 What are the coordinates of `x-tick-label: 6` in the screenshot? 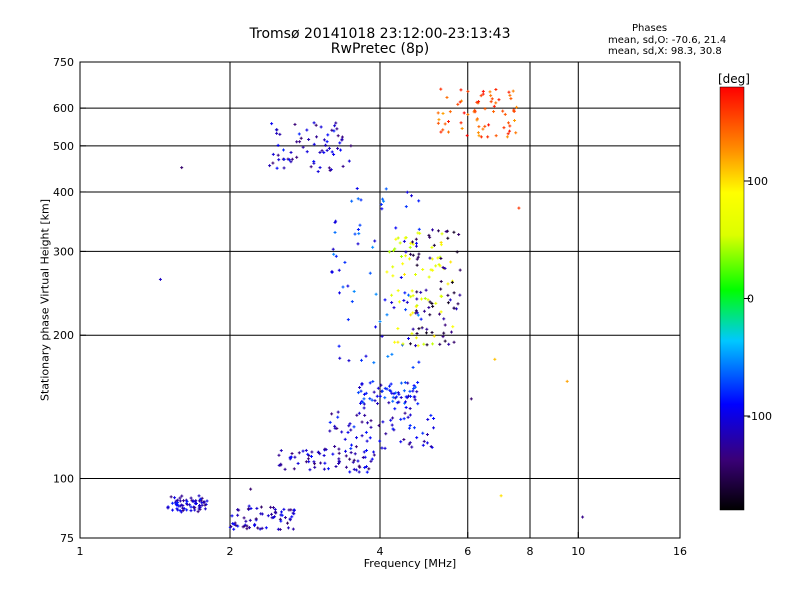 It's located at (467, 551).